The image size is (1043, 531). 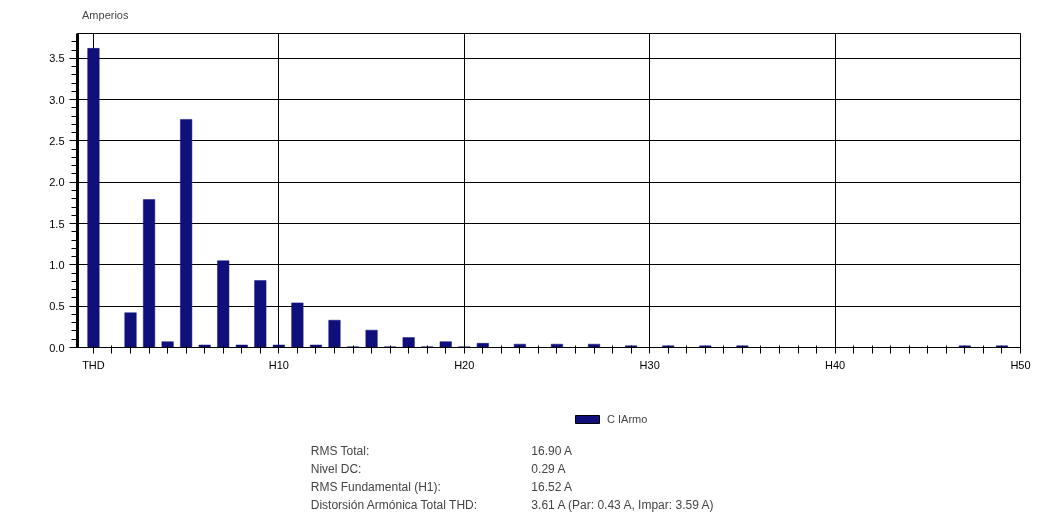 I want to click on text: RMS Fundamental (H1):, so click(x=375, y=486).